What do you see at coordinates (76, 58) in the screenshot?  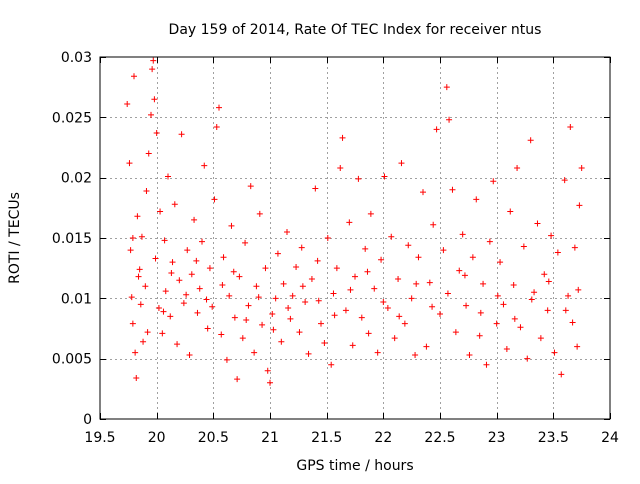 I see `y-tick-label: 0.03` at bounding box center [76, 58].